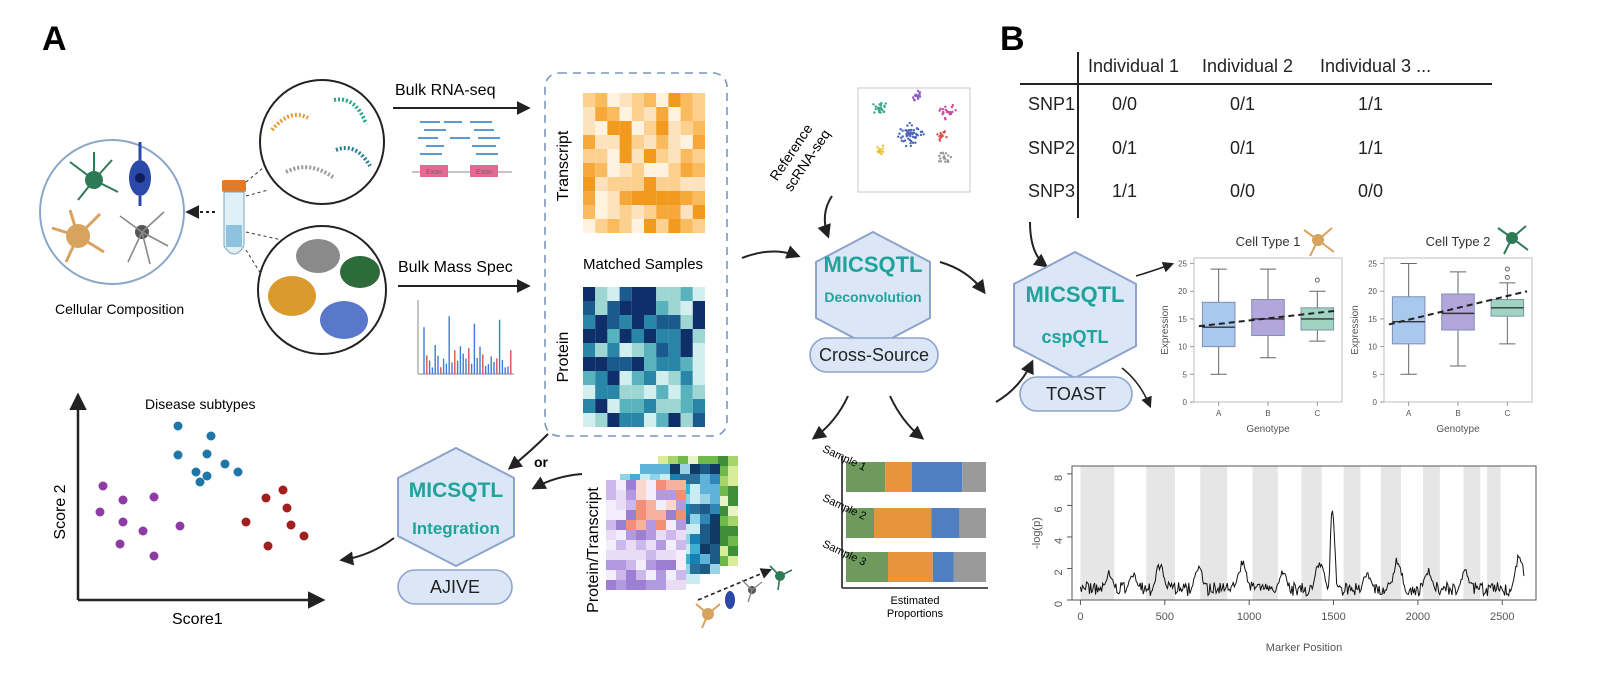 The height and width of the screenshot is (697, 1600). I want to click on y-tick-label: 0, so click(1375, 402).